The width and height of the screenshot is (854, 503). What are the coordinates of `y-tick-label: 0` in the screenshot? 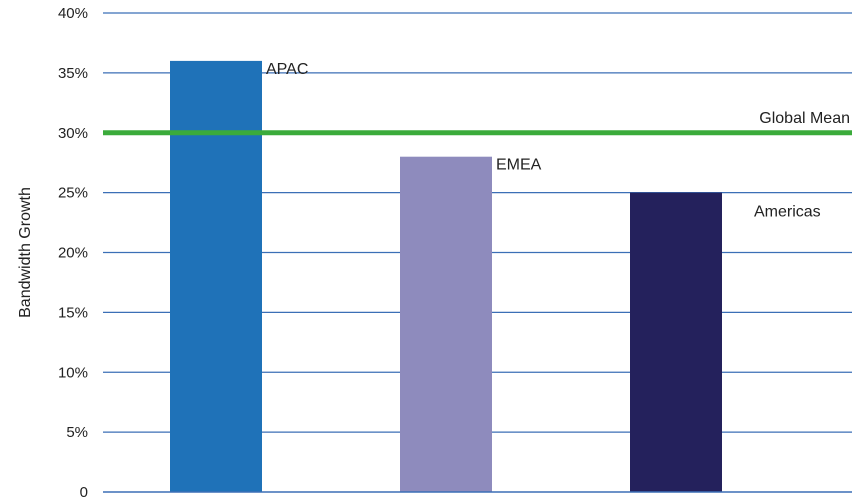 It's located at (84, 492).